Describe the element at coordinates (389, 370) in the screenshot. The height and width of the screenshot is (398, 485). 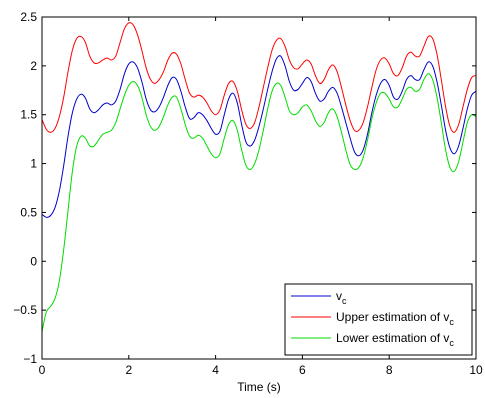
I see `x-tick-label: 8` at that location.